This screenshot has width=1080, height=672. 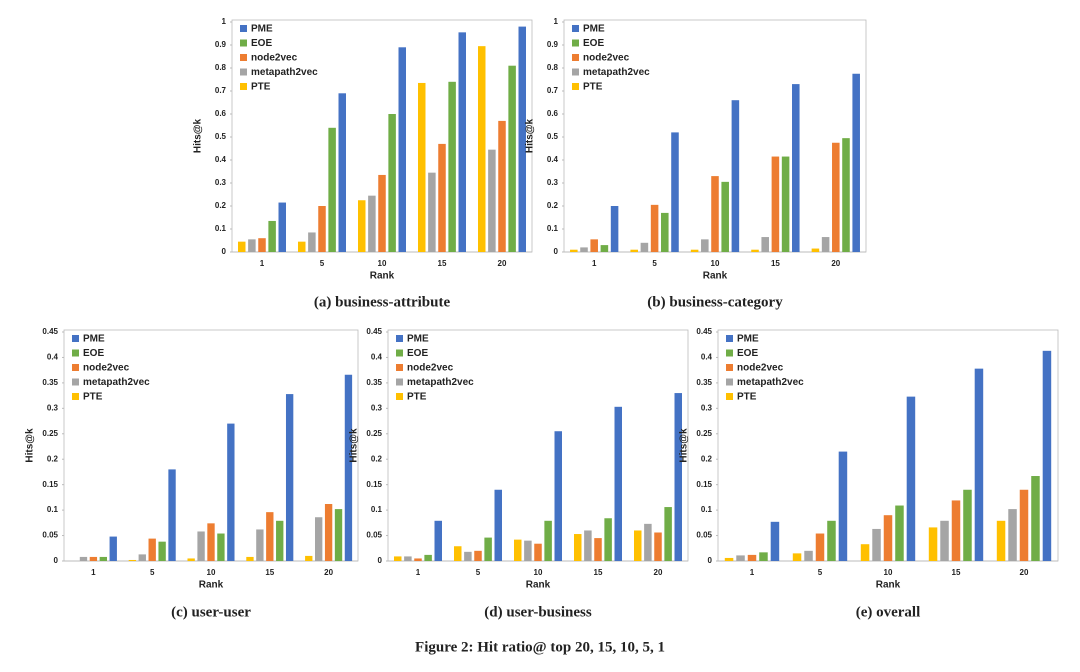 I want to click on y-tick-label: 0.9, so click(x=221, y=44).